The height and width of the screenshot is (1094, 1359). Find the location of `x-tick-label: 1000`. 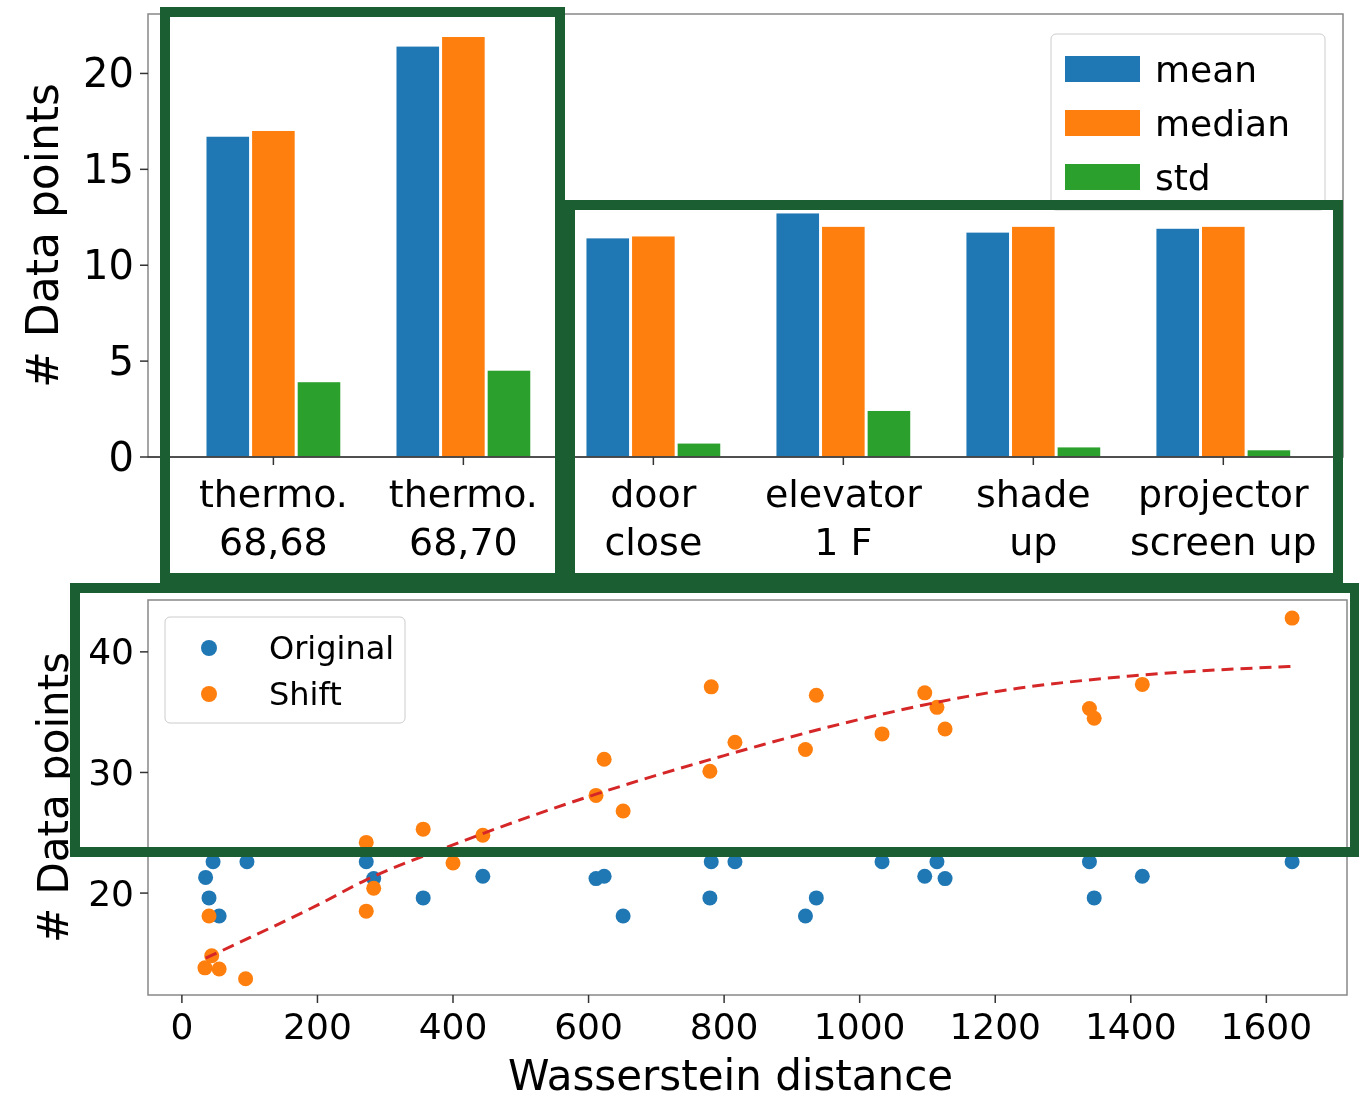

x-tick-label: 1000 is located at coordinates (859, 1026).